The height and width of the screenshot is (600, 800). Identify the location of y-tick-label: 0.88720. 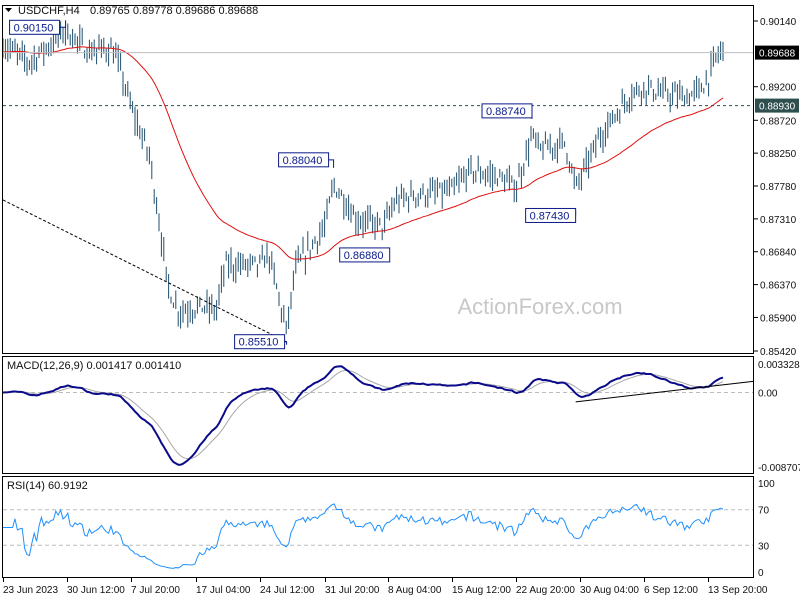
(778, 121).